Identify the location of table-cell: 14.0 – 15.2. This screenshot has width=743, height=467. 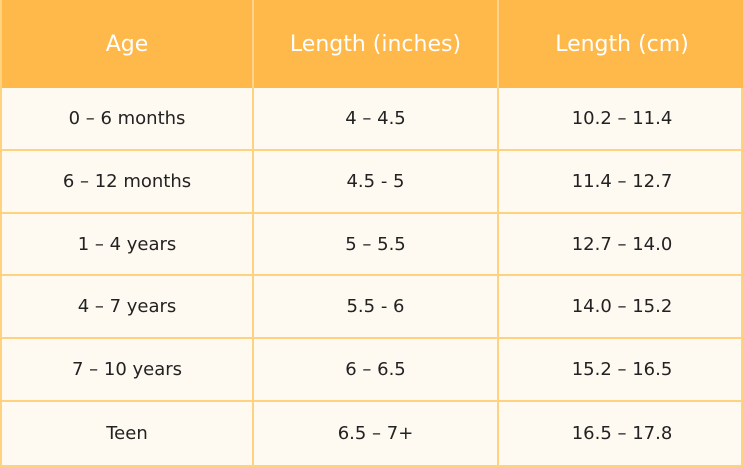
(621, 308).